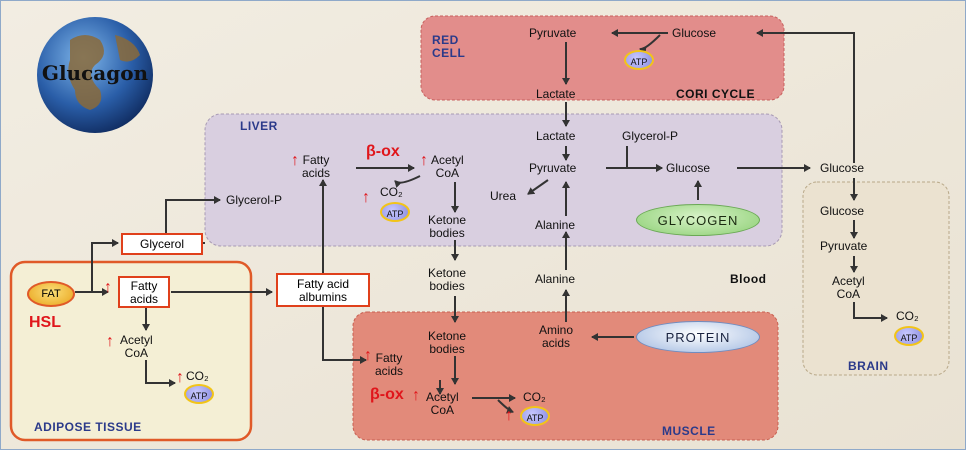  I want to click on adipose-acetyl-coa: Acetyl CoA, so click(136, 346).